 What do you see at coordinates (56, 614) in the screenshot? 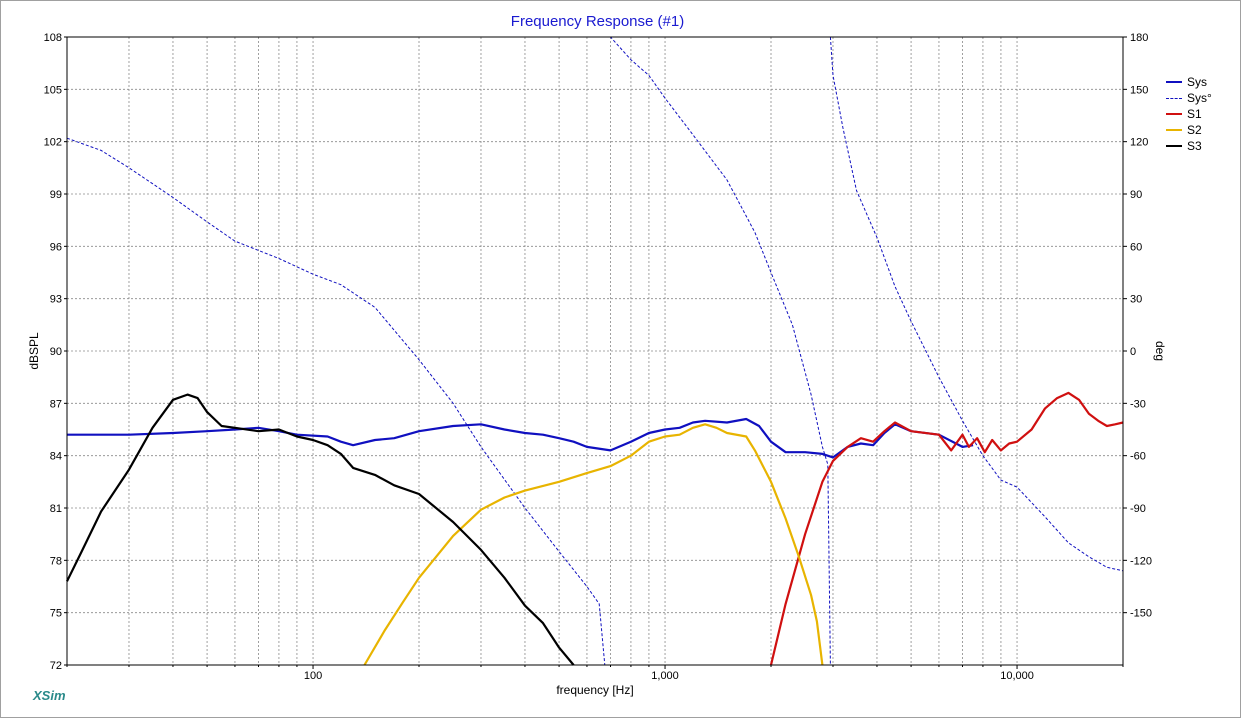
I see `y-tick-label: 75` at bounding box center [56, 614].